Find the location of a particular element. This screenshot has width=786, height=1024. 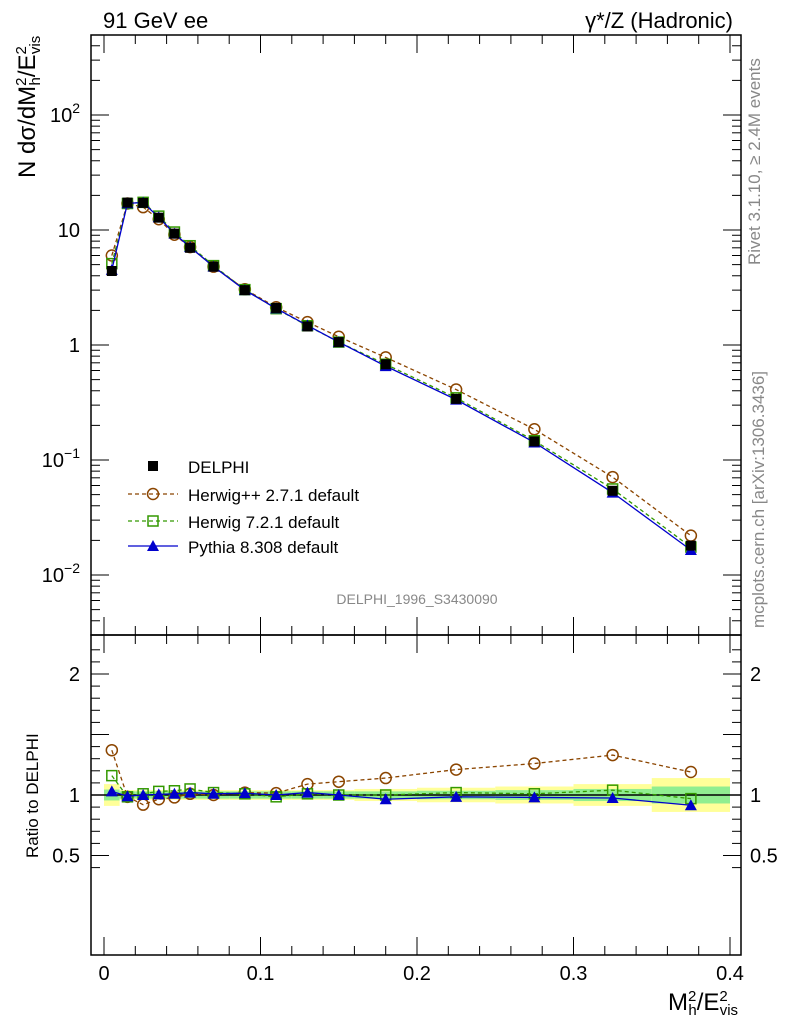

ratio-y-tick-label-right: 1 is located at coordinates (755, 796).